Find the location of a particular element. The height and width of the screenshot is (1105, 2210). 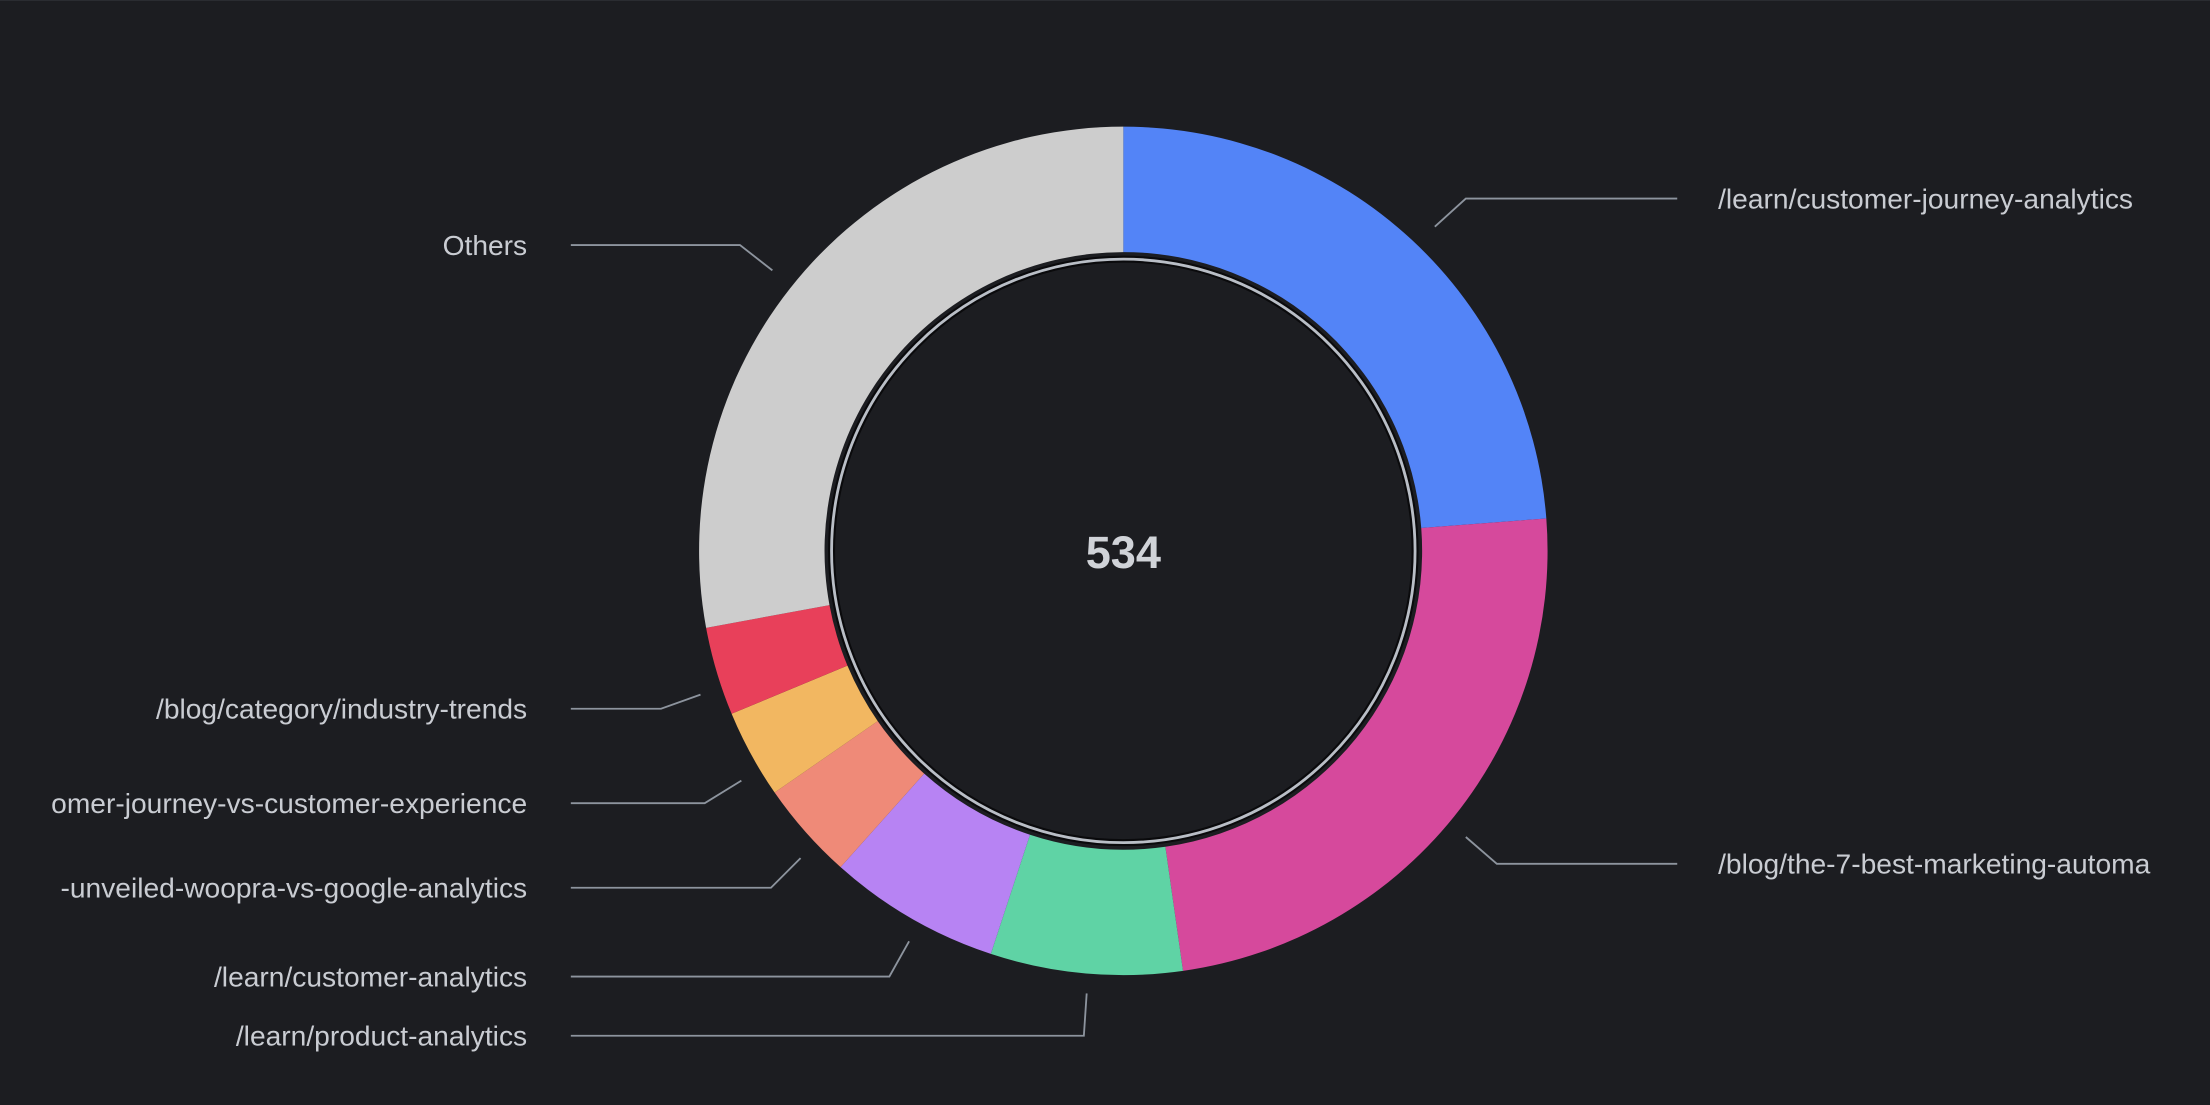

inner-ring-highlight is located at coordinates (1123, 551).